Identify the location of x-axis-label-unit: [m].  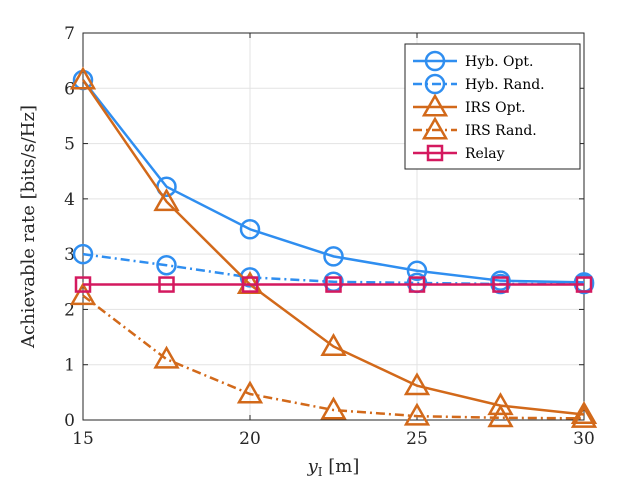
(341, 466).